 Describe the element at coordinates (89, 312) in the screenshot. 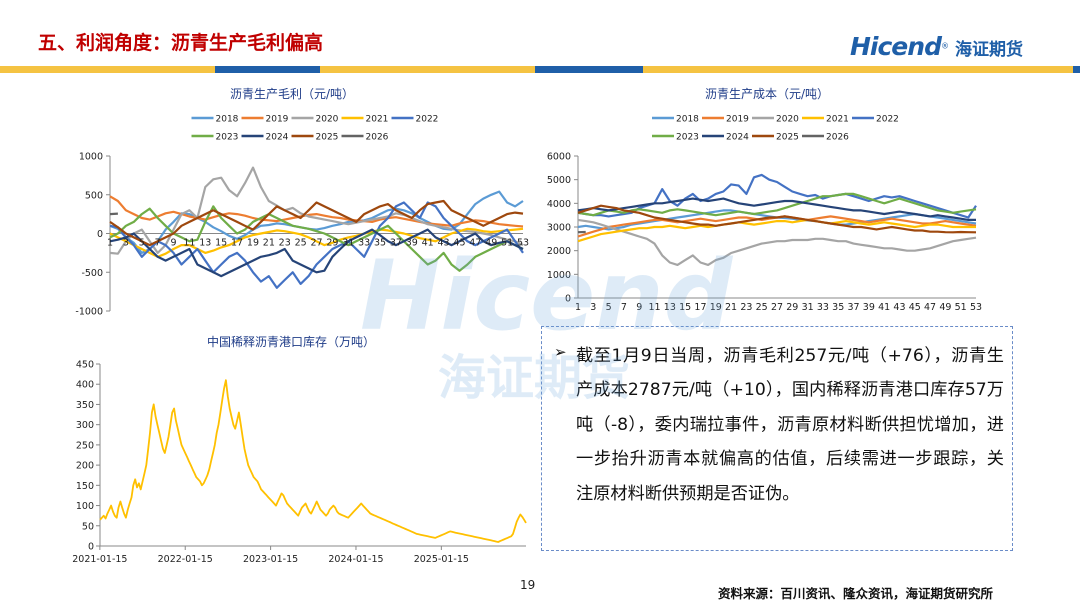

I see `y-tick-label: -1000` at that location.